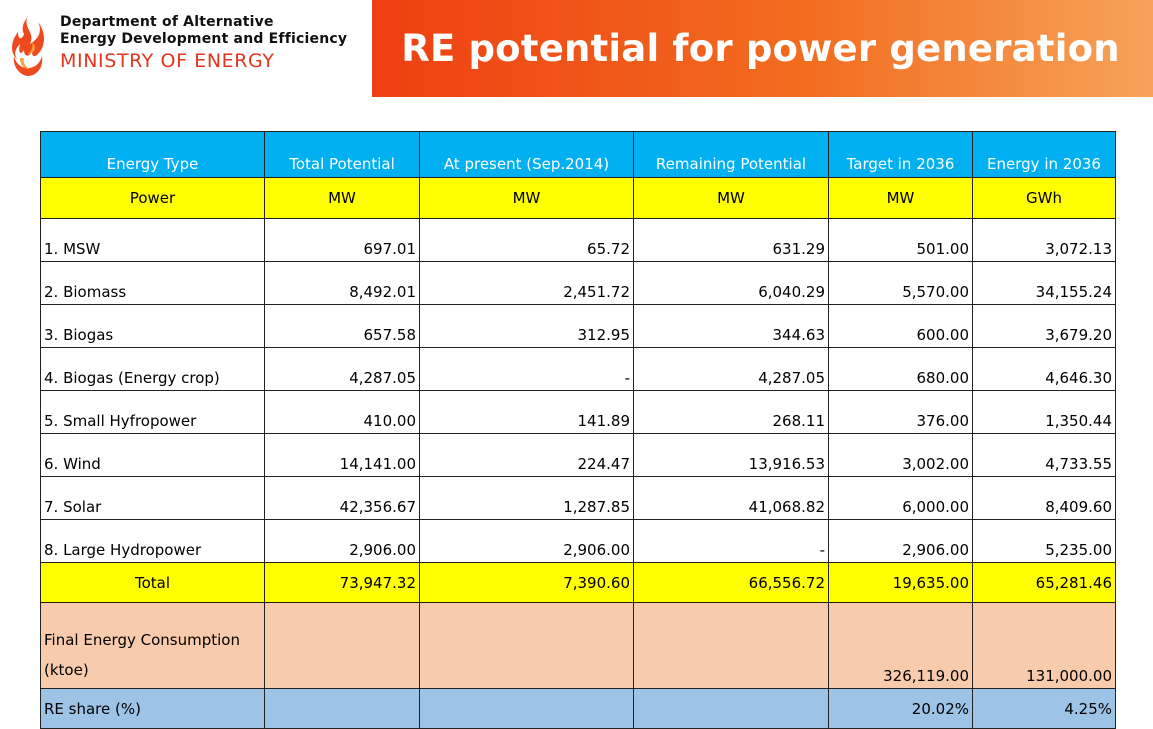 The width and height of the screenshot is (1153, 729). Describe the element at coordinates (152, 541) in the screenshot. I see `energy-type-cell: 8. Large Hydropower` at that location.